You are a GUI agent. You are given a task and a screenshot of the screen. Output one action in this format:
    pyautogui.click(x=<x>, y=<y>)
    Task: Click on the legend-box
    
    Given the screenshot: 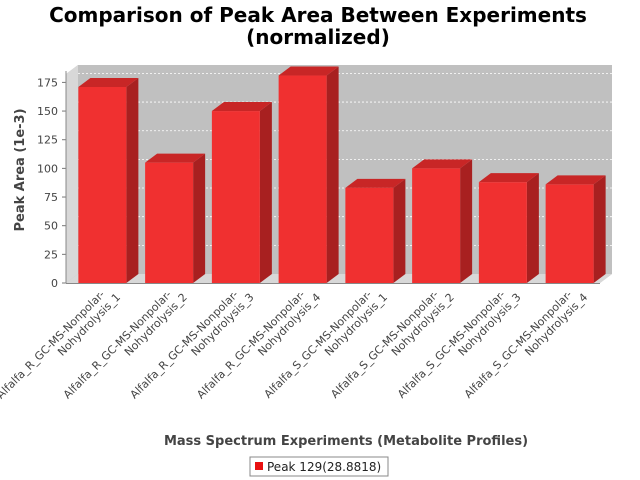 What is the action you would take?
    pyautogui.click(x=319, y=466)
    